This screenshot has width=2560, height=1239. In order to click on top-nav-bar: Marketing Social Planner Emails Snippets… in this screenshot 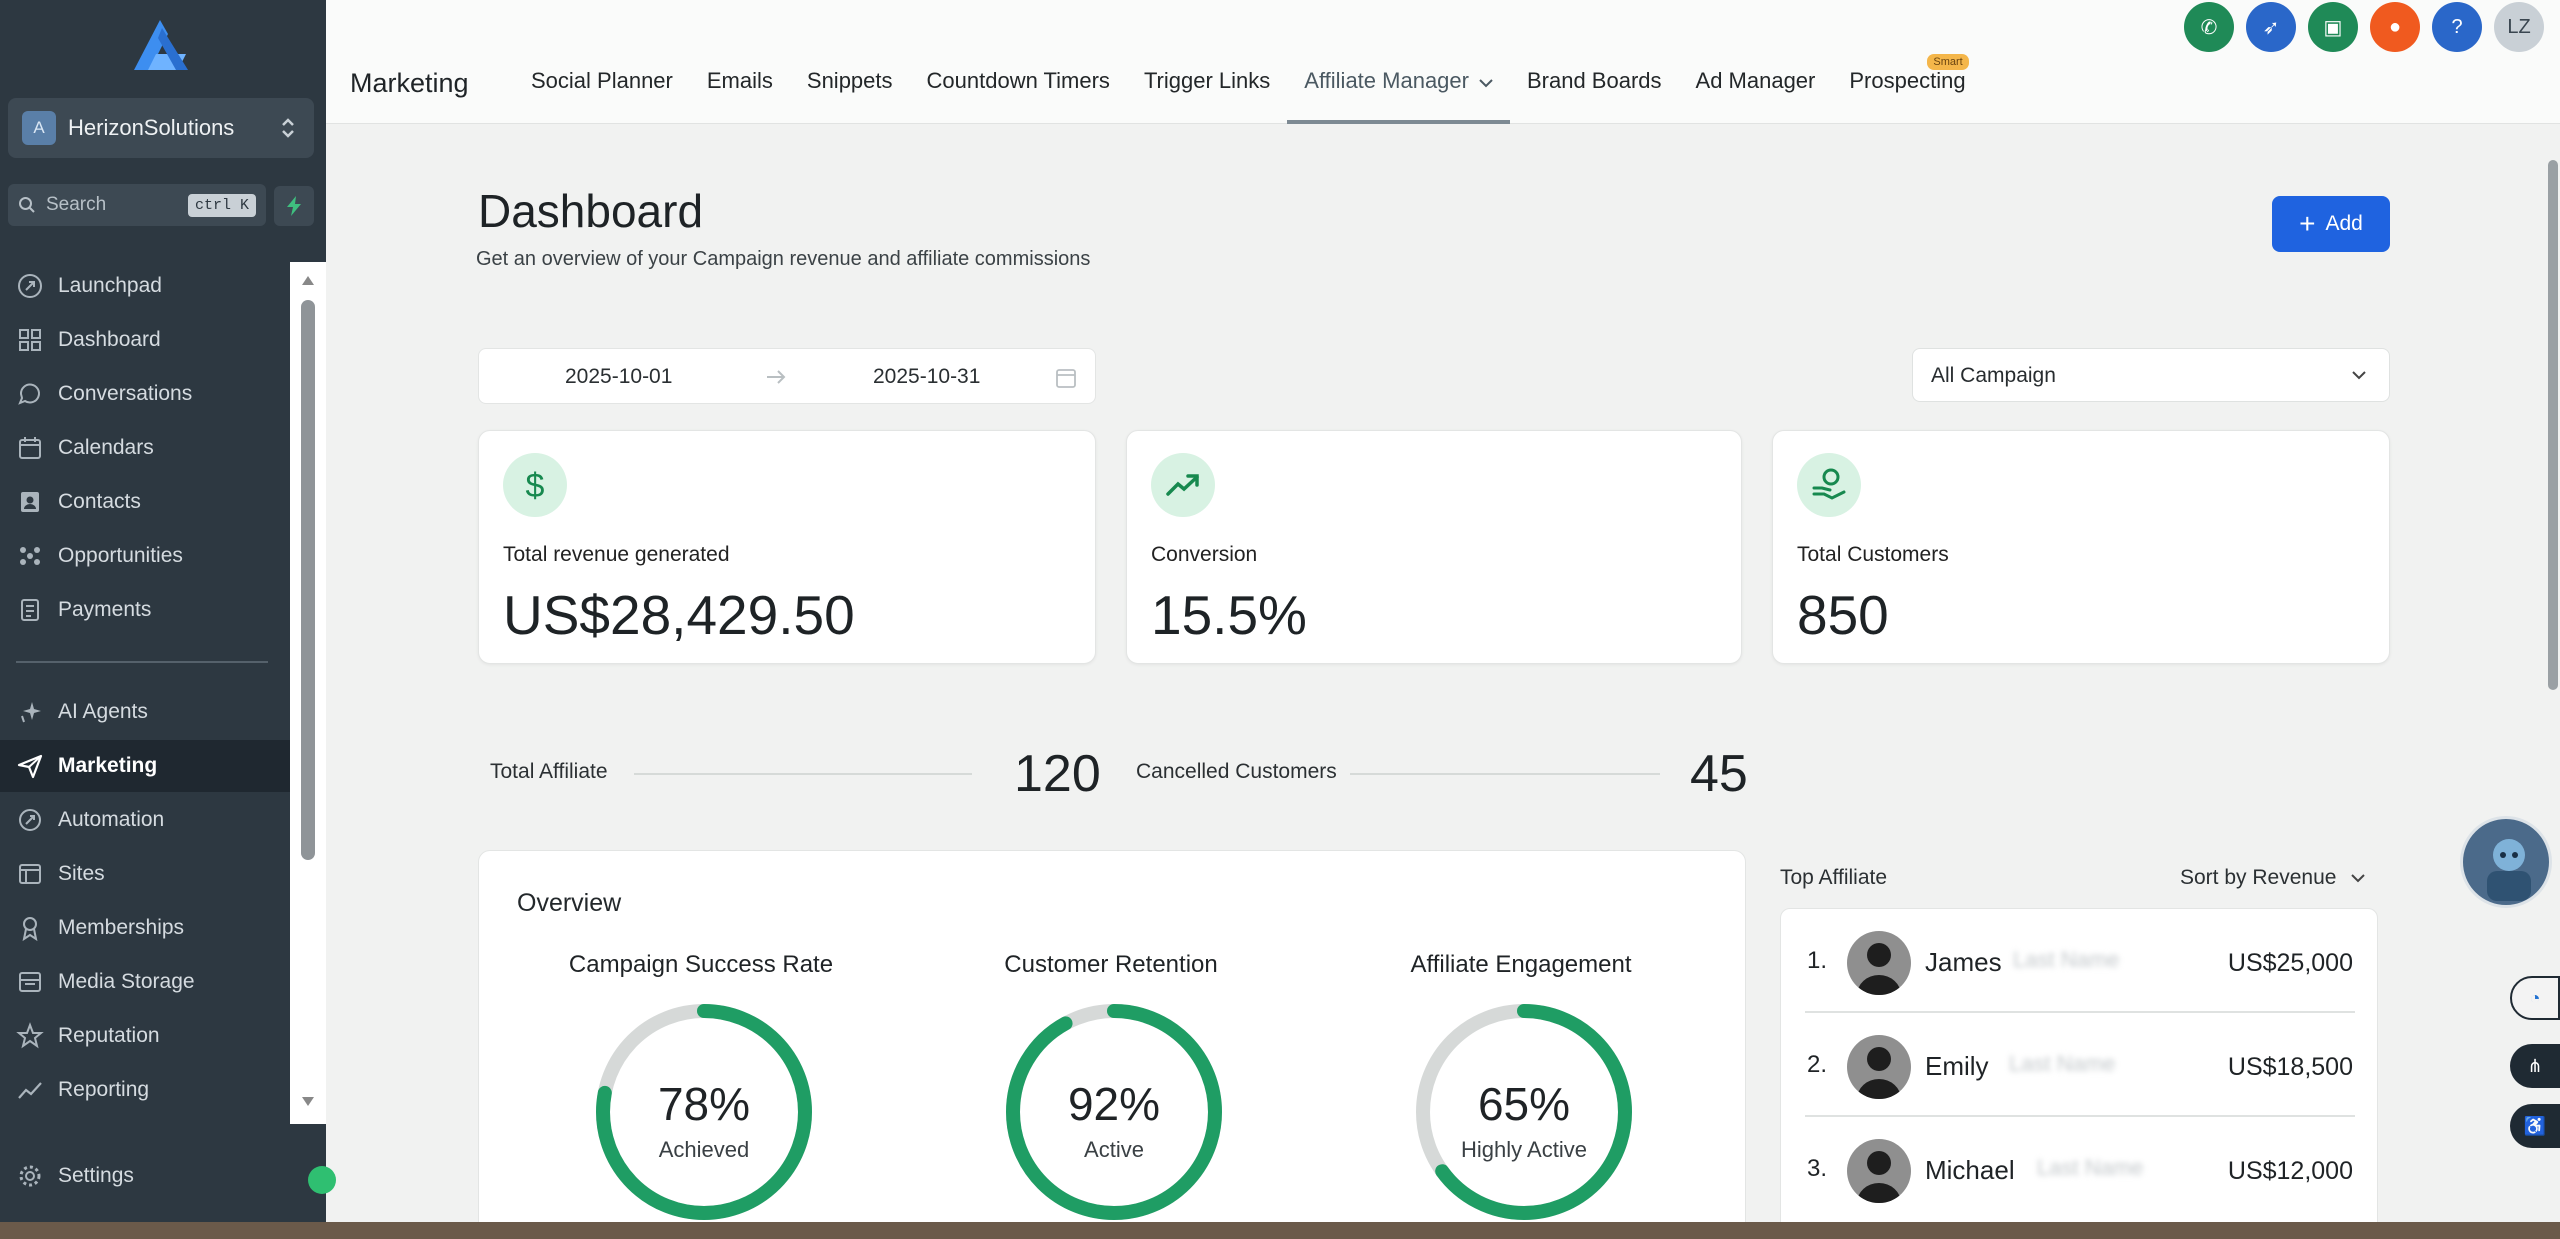, I will do `click(1443, 62)`.